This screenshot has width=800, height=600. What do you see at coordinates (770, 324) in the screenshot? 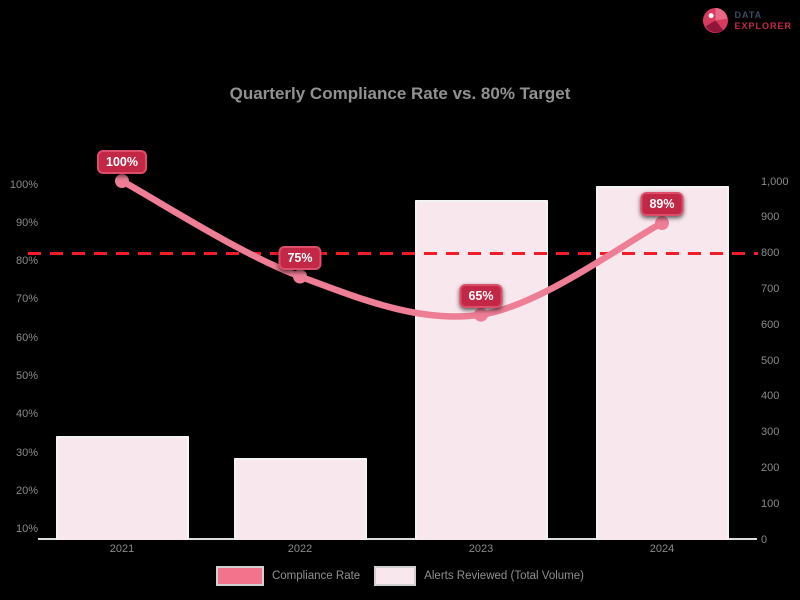
I see `y-axis-tick-label-right: 600` at bounding box center [770, 324].